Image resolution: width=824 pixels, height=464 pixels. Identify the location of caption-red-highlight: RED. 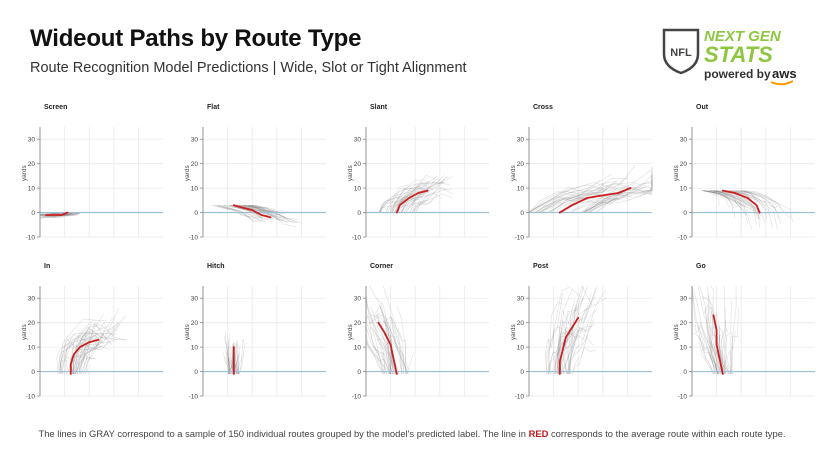
(538, 433).